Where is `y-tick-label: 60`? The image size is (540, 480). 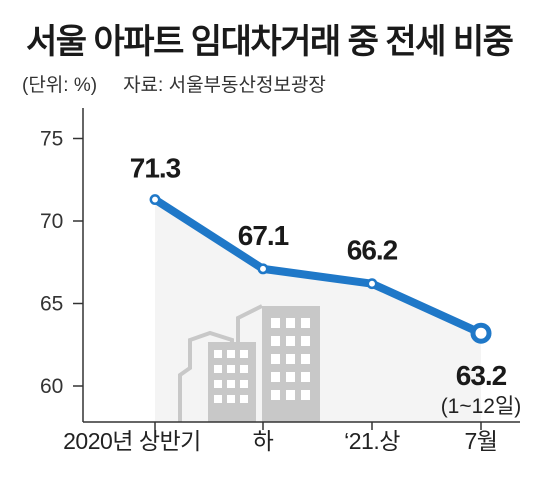 y-tick-label: 60 is located at coordinates (51, 386).